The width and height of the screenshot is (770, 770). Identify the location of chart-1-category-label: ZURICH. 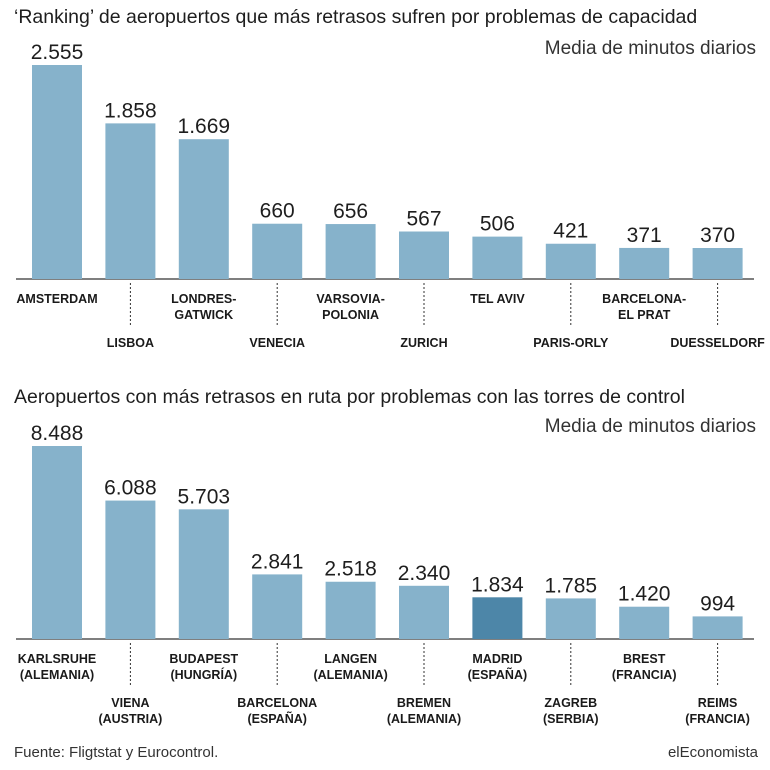
(423, 343).